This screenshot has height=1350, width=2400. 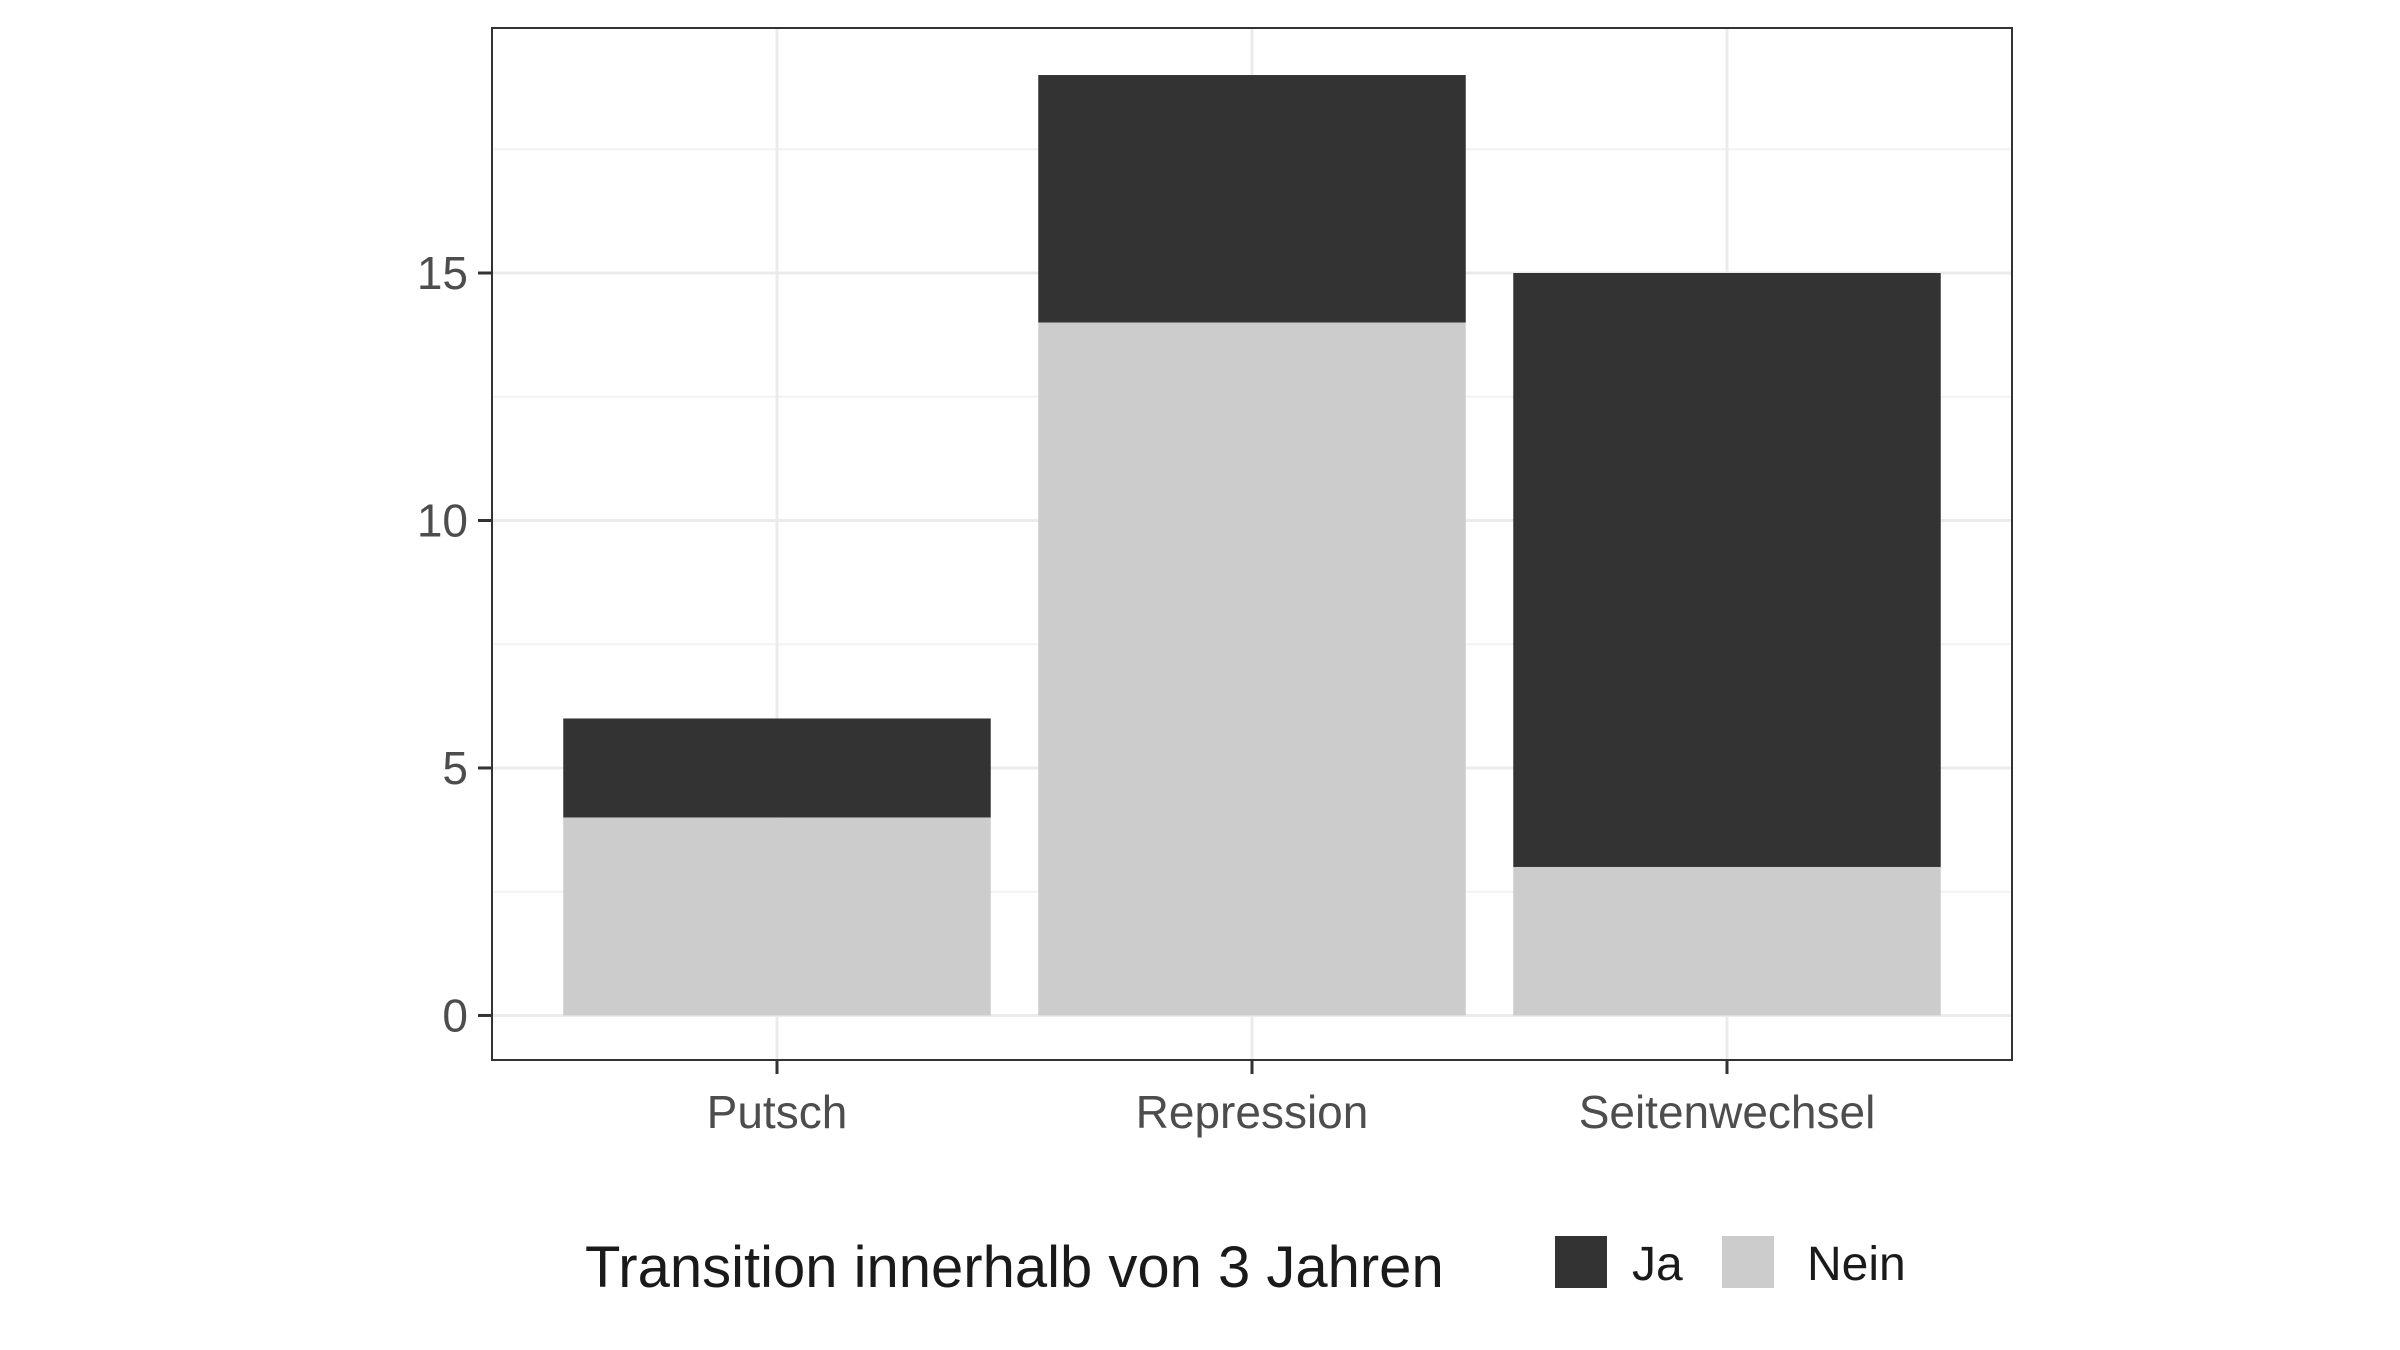 What do you see at coordinates (454, 644) in the screenshot?
I see `y-axis: 0 5 10 15` at bounding box center [454, 644].